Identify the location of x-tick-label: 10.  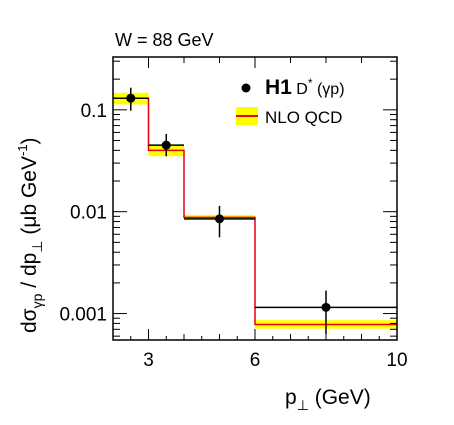
(396, 360).